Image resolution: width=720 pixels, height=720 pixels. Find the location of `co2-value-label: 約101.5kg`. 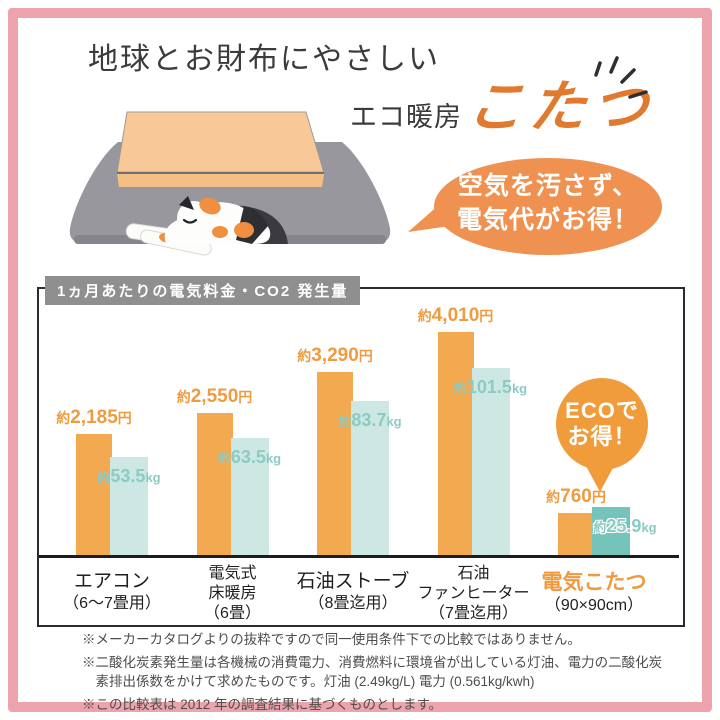

co2-value-label: 約101.5kg is located at coordinates (490, 387).